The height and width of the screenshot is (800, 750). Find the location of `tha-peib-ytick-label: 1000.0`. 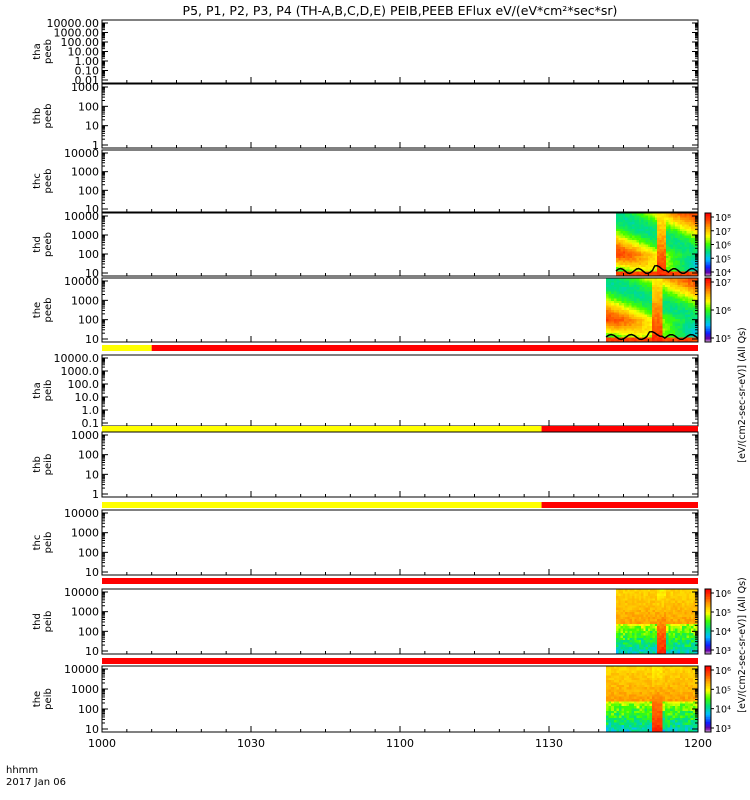

tha-peib-ytick-label: 1000.0 is located at coordinates (80, 371).